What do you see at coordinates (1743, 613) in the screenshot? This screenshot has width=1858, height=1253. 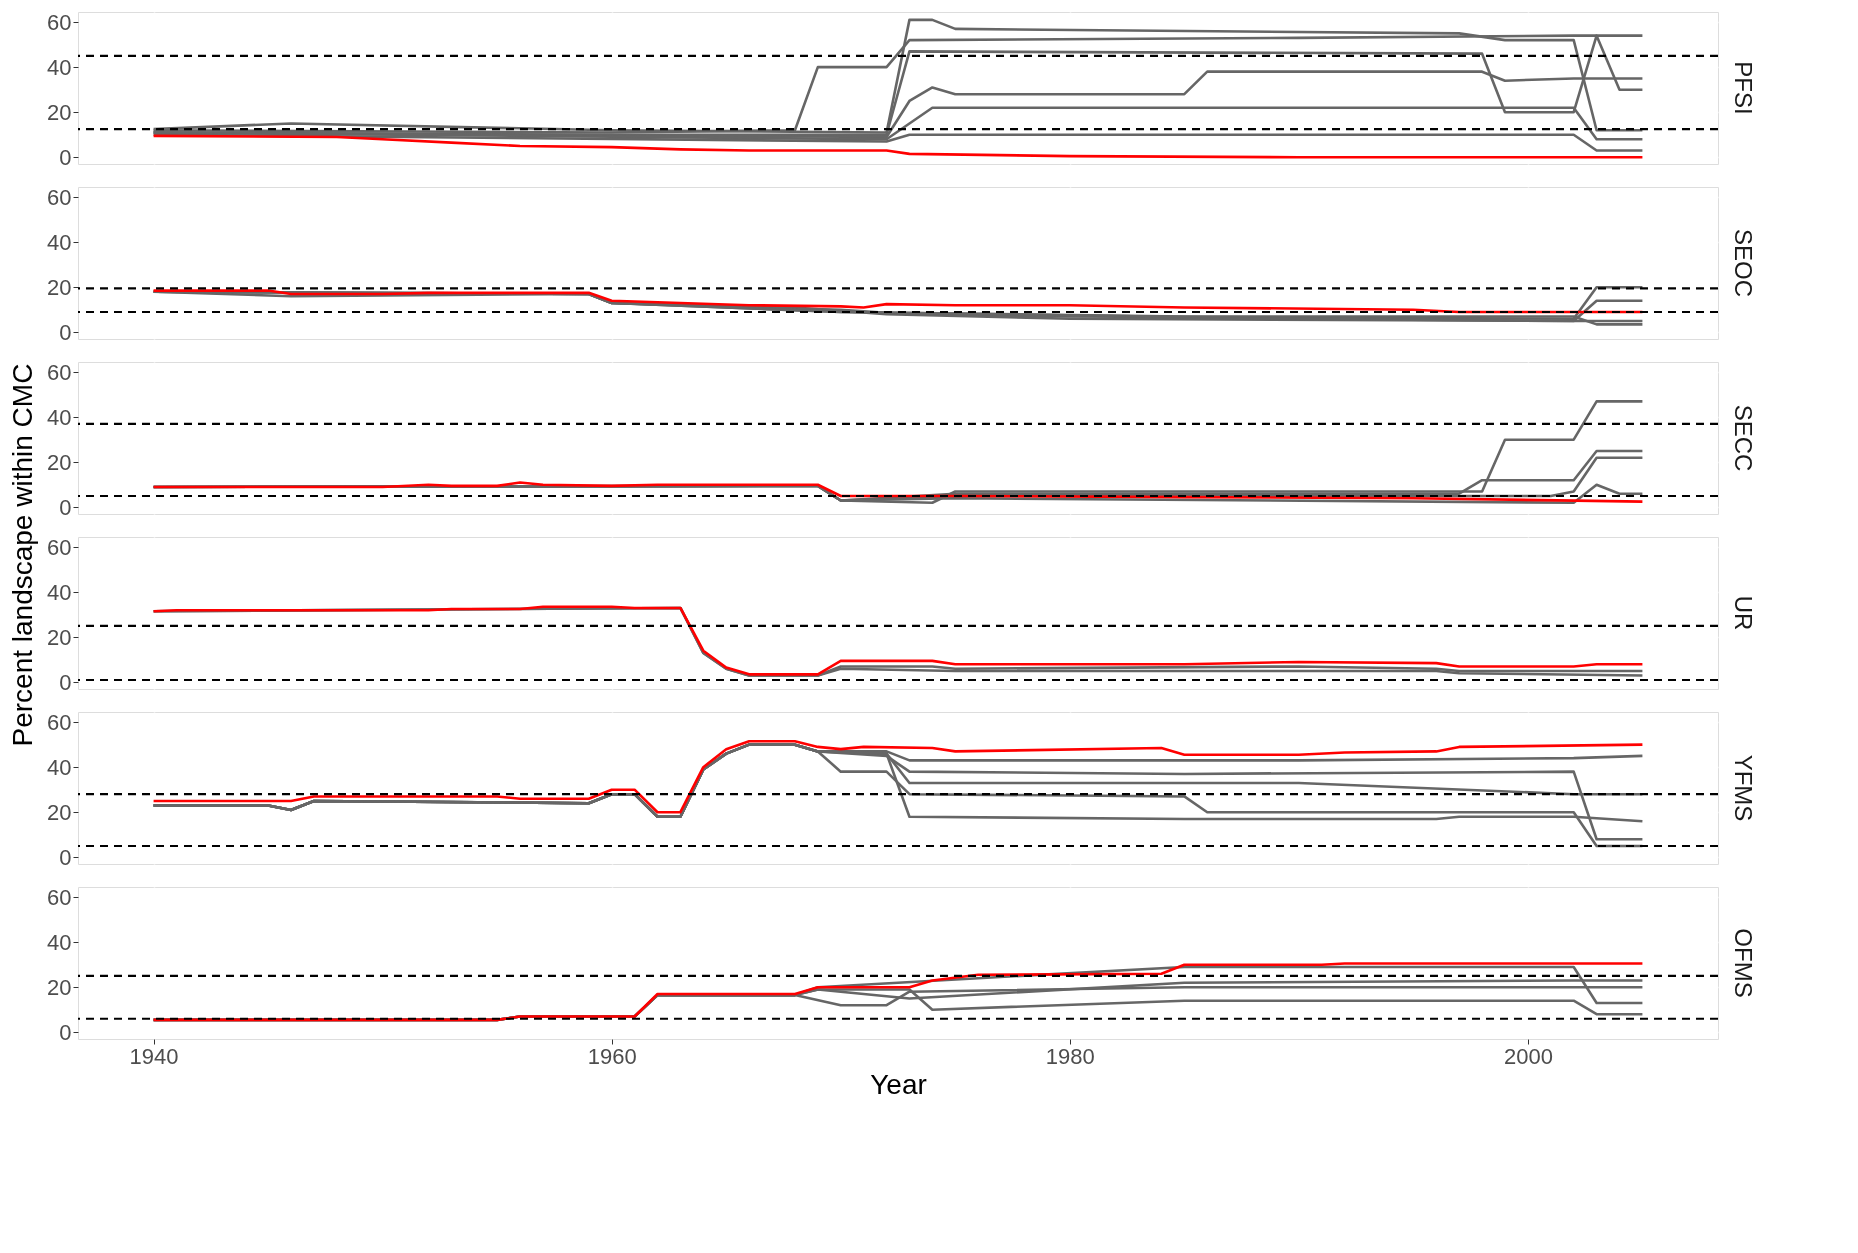 I see `text: UR` at bounding box center [1743, 613].